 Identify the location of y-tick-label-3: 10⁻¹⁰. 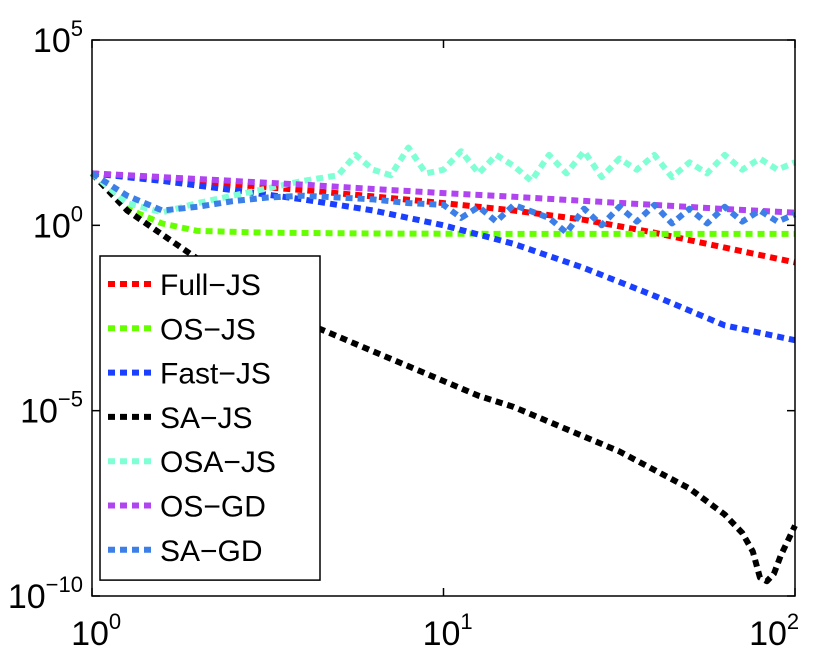
(45, 594).